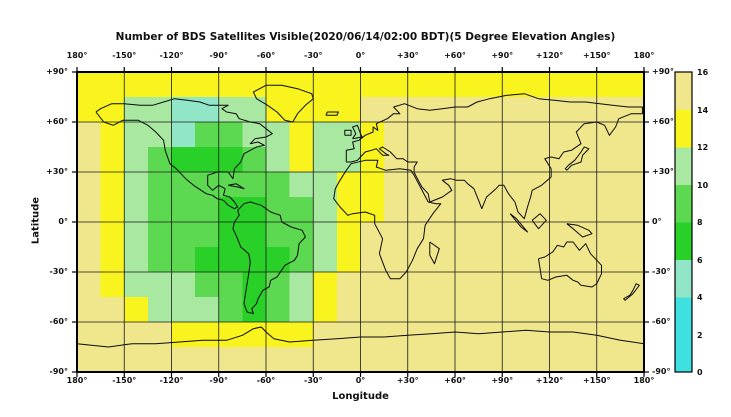 This screenshot has height=417, width=731. Describe the element at coordinates (703, 147) in the screenshot. I see `colorbar-tick-label: 12` at that location.